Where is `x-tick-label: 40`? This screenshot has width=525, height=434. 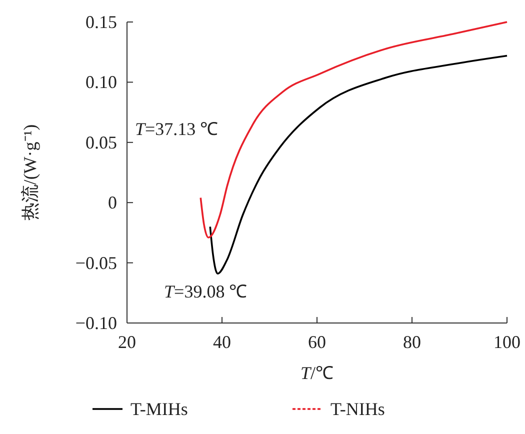
x-tick-label: 40 is located at coordinates (222, 342).